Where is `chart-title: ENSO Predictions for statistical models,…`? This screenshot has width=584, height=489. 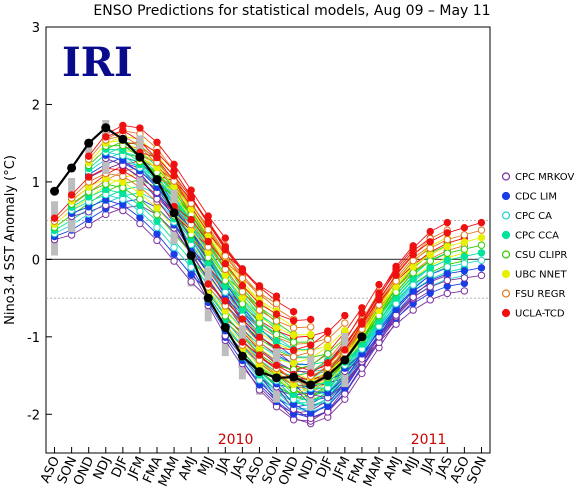 chart-title: ENSO Predictions for statistical models,… is located at coordinates (291, 11).